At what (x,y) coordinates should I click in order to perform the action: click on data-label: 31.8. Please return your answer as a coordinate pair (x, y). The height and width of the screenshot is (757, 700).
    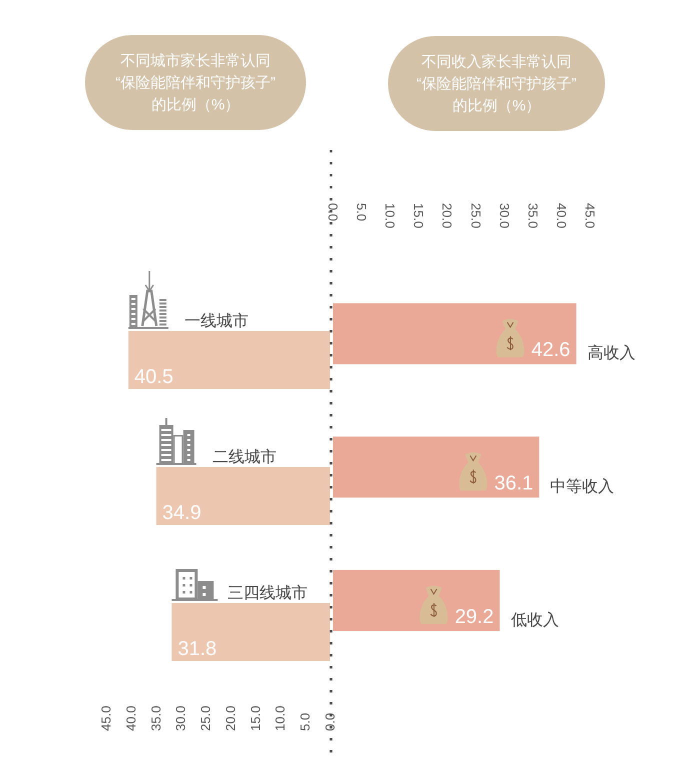
    Looking at the image, I should click on (197, 649).